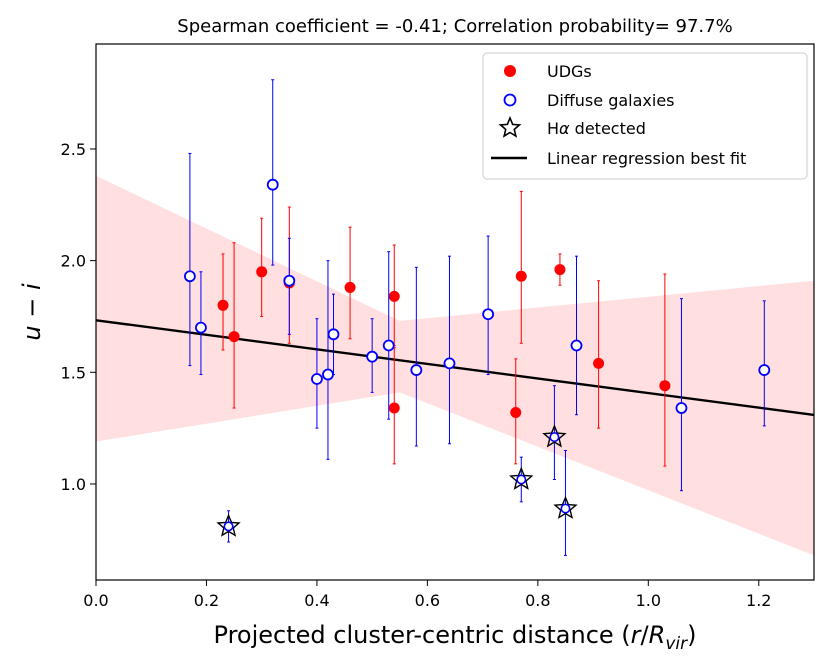  I want to click on x-tick-label: 1.0, so click(648, 600).